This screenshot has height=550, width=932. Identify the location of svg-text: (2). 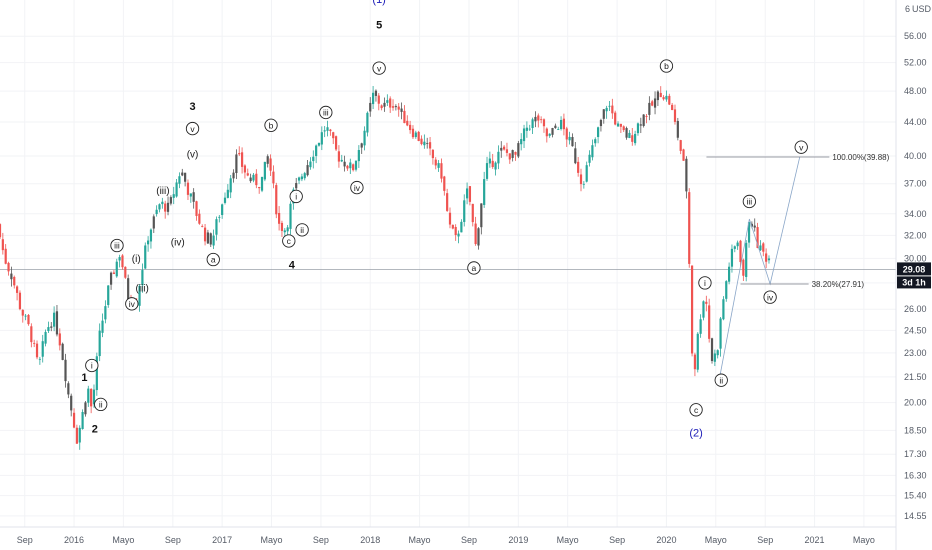
(695, 433).